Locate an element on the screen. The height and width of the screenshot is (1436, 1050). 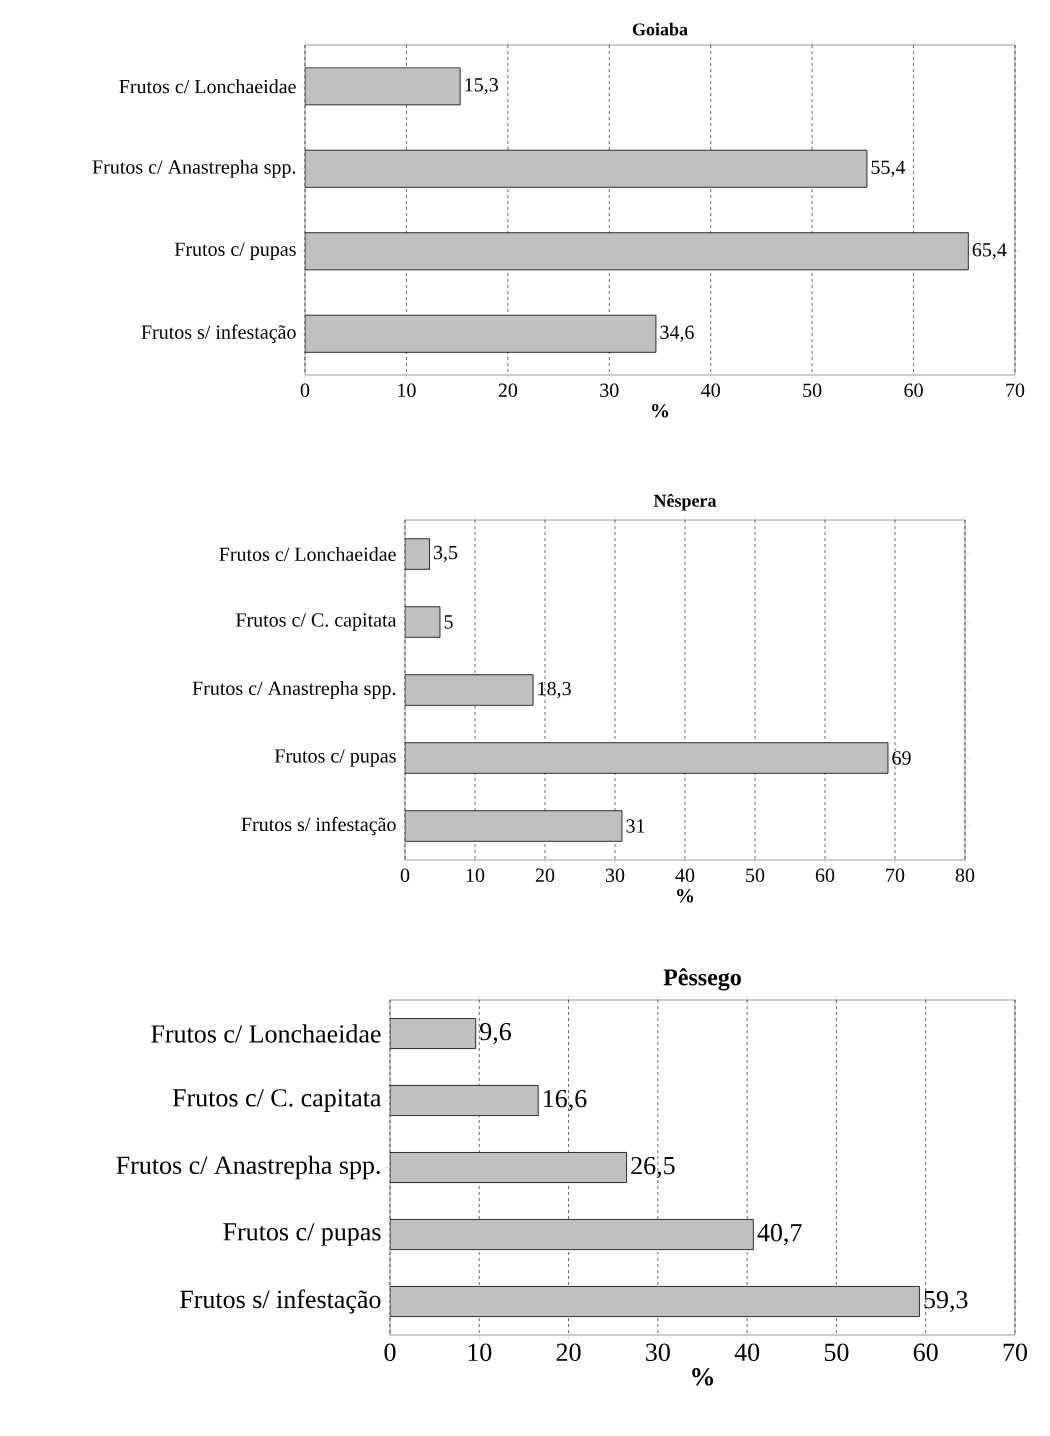
data-label: 55,4 is located at coordinates (888, 168).